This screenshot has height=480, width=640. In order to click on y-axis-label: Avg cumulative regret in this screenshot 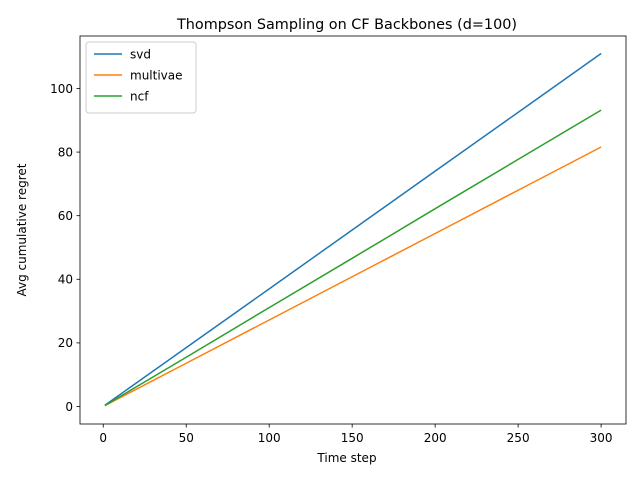, I will do `click(22, 229)`.